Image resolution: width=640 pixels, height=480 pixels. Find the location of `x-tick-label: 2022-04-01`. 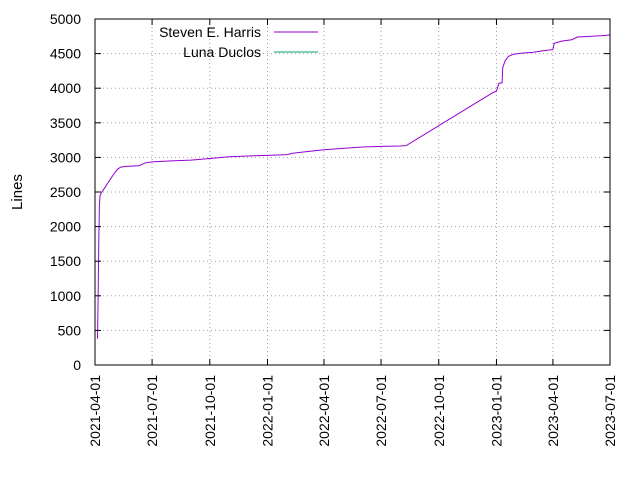

x-tick-label: 2022-04-01 is located at coordinates (324, 411).